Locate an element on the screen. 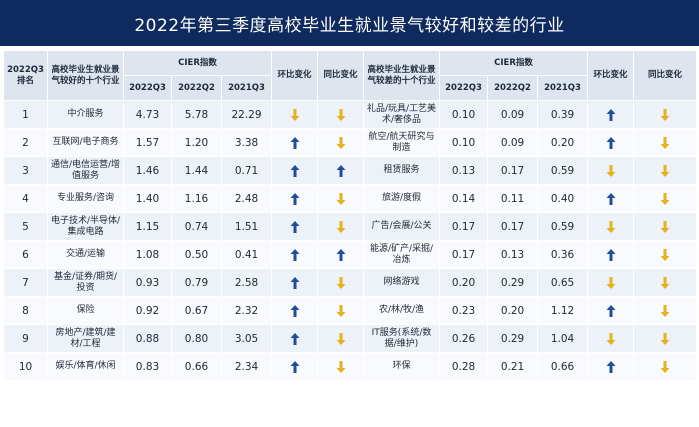 The width and height of the screenshot is (699, 427). good-2022q2-value: 0.50 is located at coordinates (196, 254).